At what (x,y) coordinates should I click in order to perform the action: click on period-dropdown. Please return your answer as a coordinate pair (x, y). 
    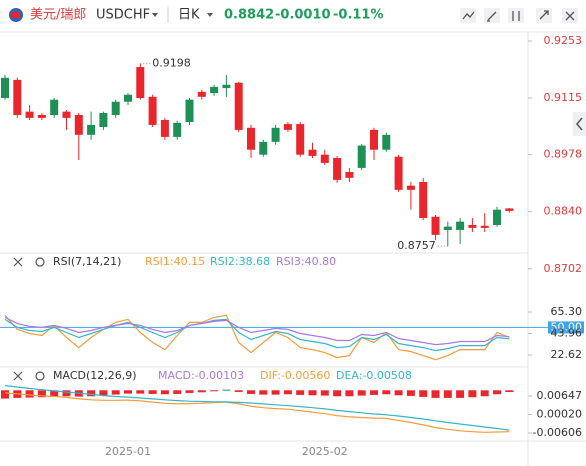
    Looking at the image, I should click on (210, 15).